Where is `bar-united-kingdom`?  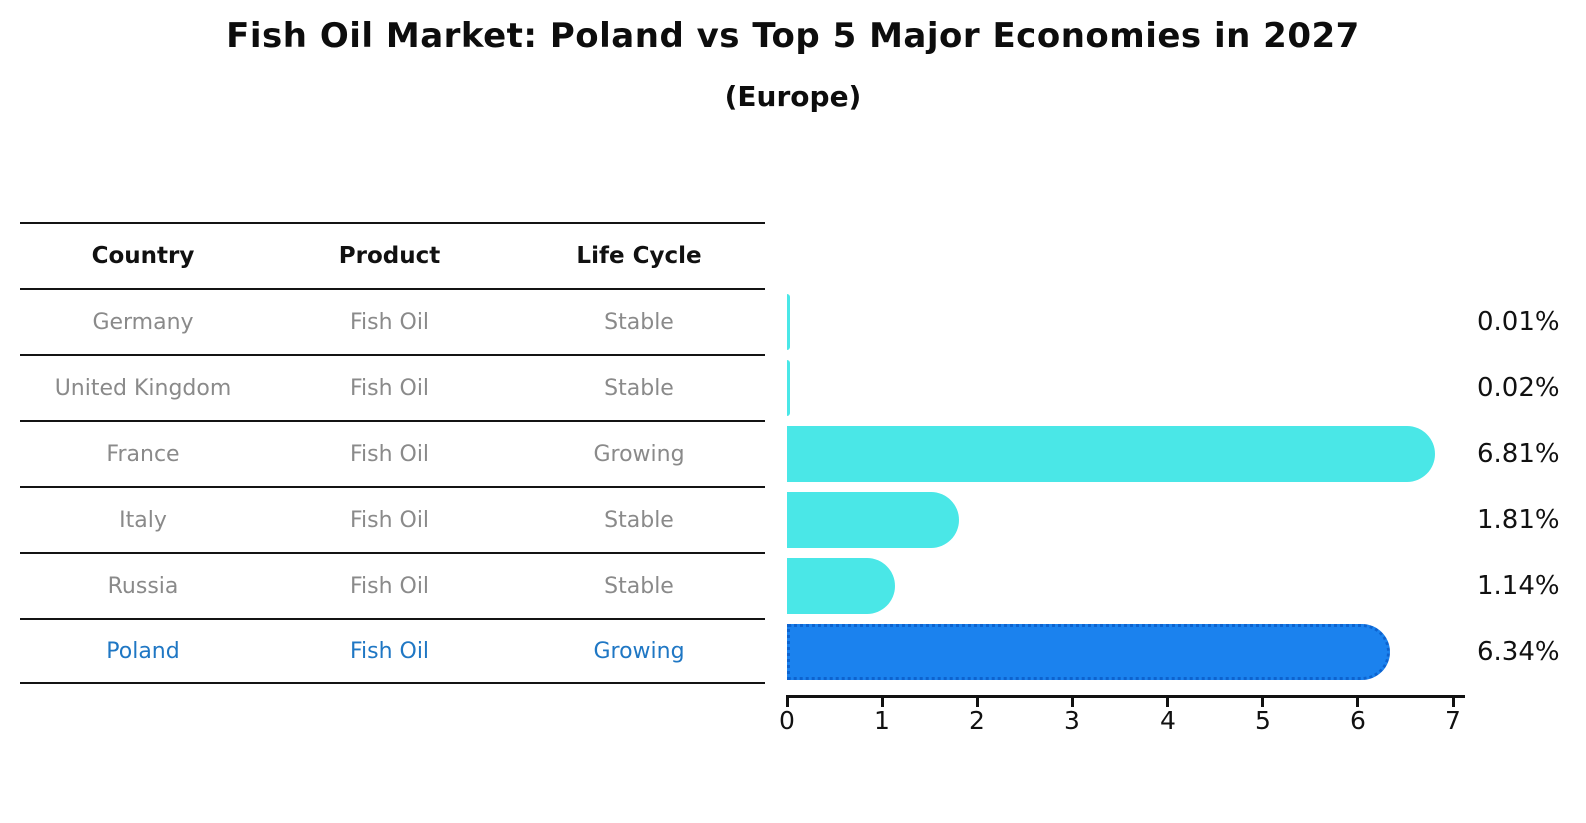
bar-united-kingdom is located at coordinates (788, 388).